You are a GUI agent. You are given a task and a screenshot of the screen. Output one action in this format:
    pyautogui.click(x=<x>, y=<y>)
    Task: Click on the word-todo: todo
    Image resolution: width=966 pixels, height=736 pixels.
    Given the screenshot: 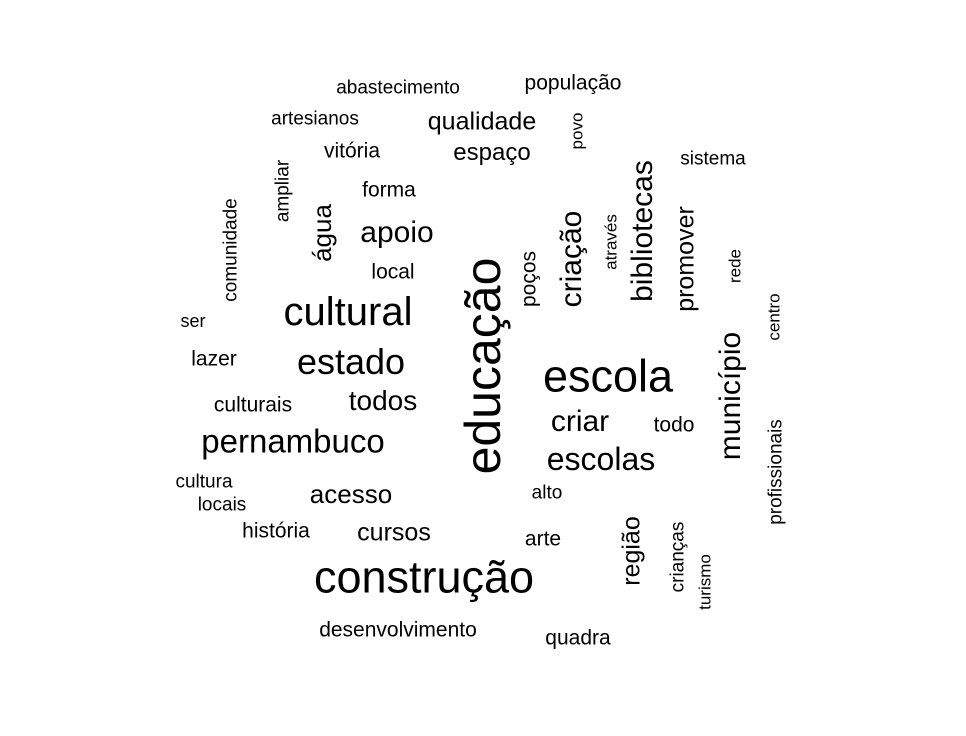 What is the action you would take?
    pyautogui.click(x=674, y=425)
    